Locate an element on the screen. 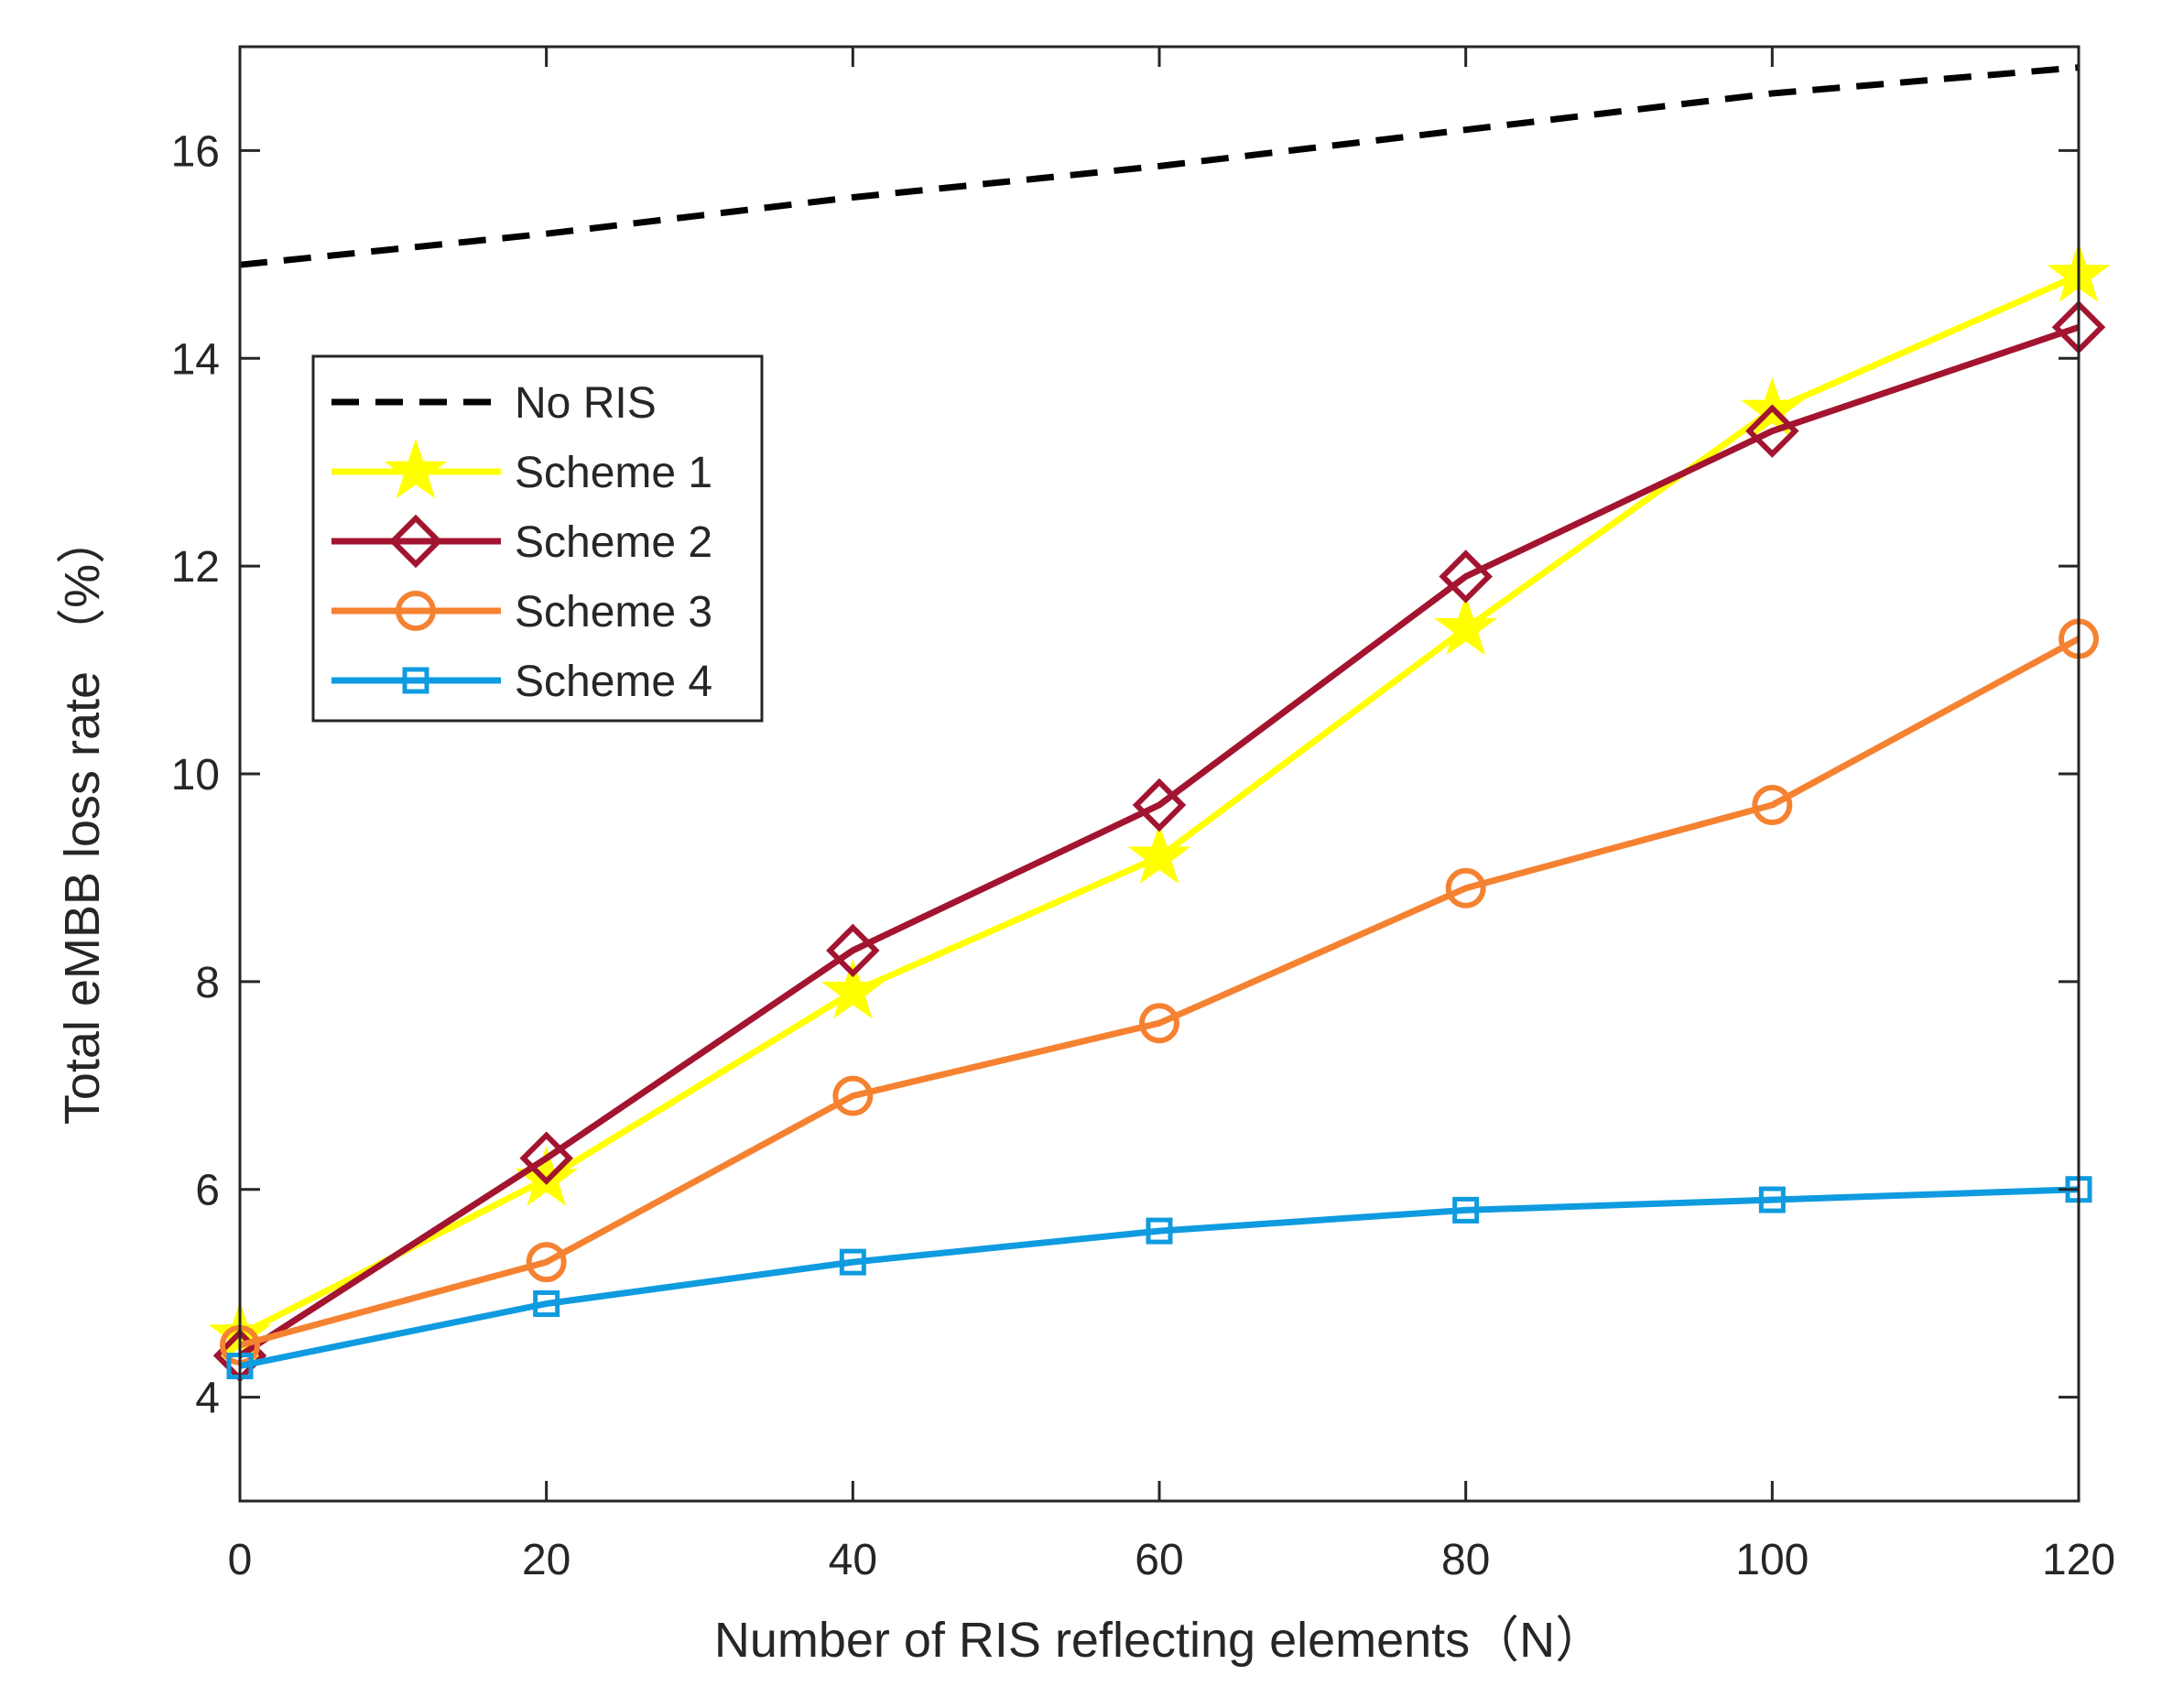  y-tick-label: 8 is located at coordinates (207, 983).